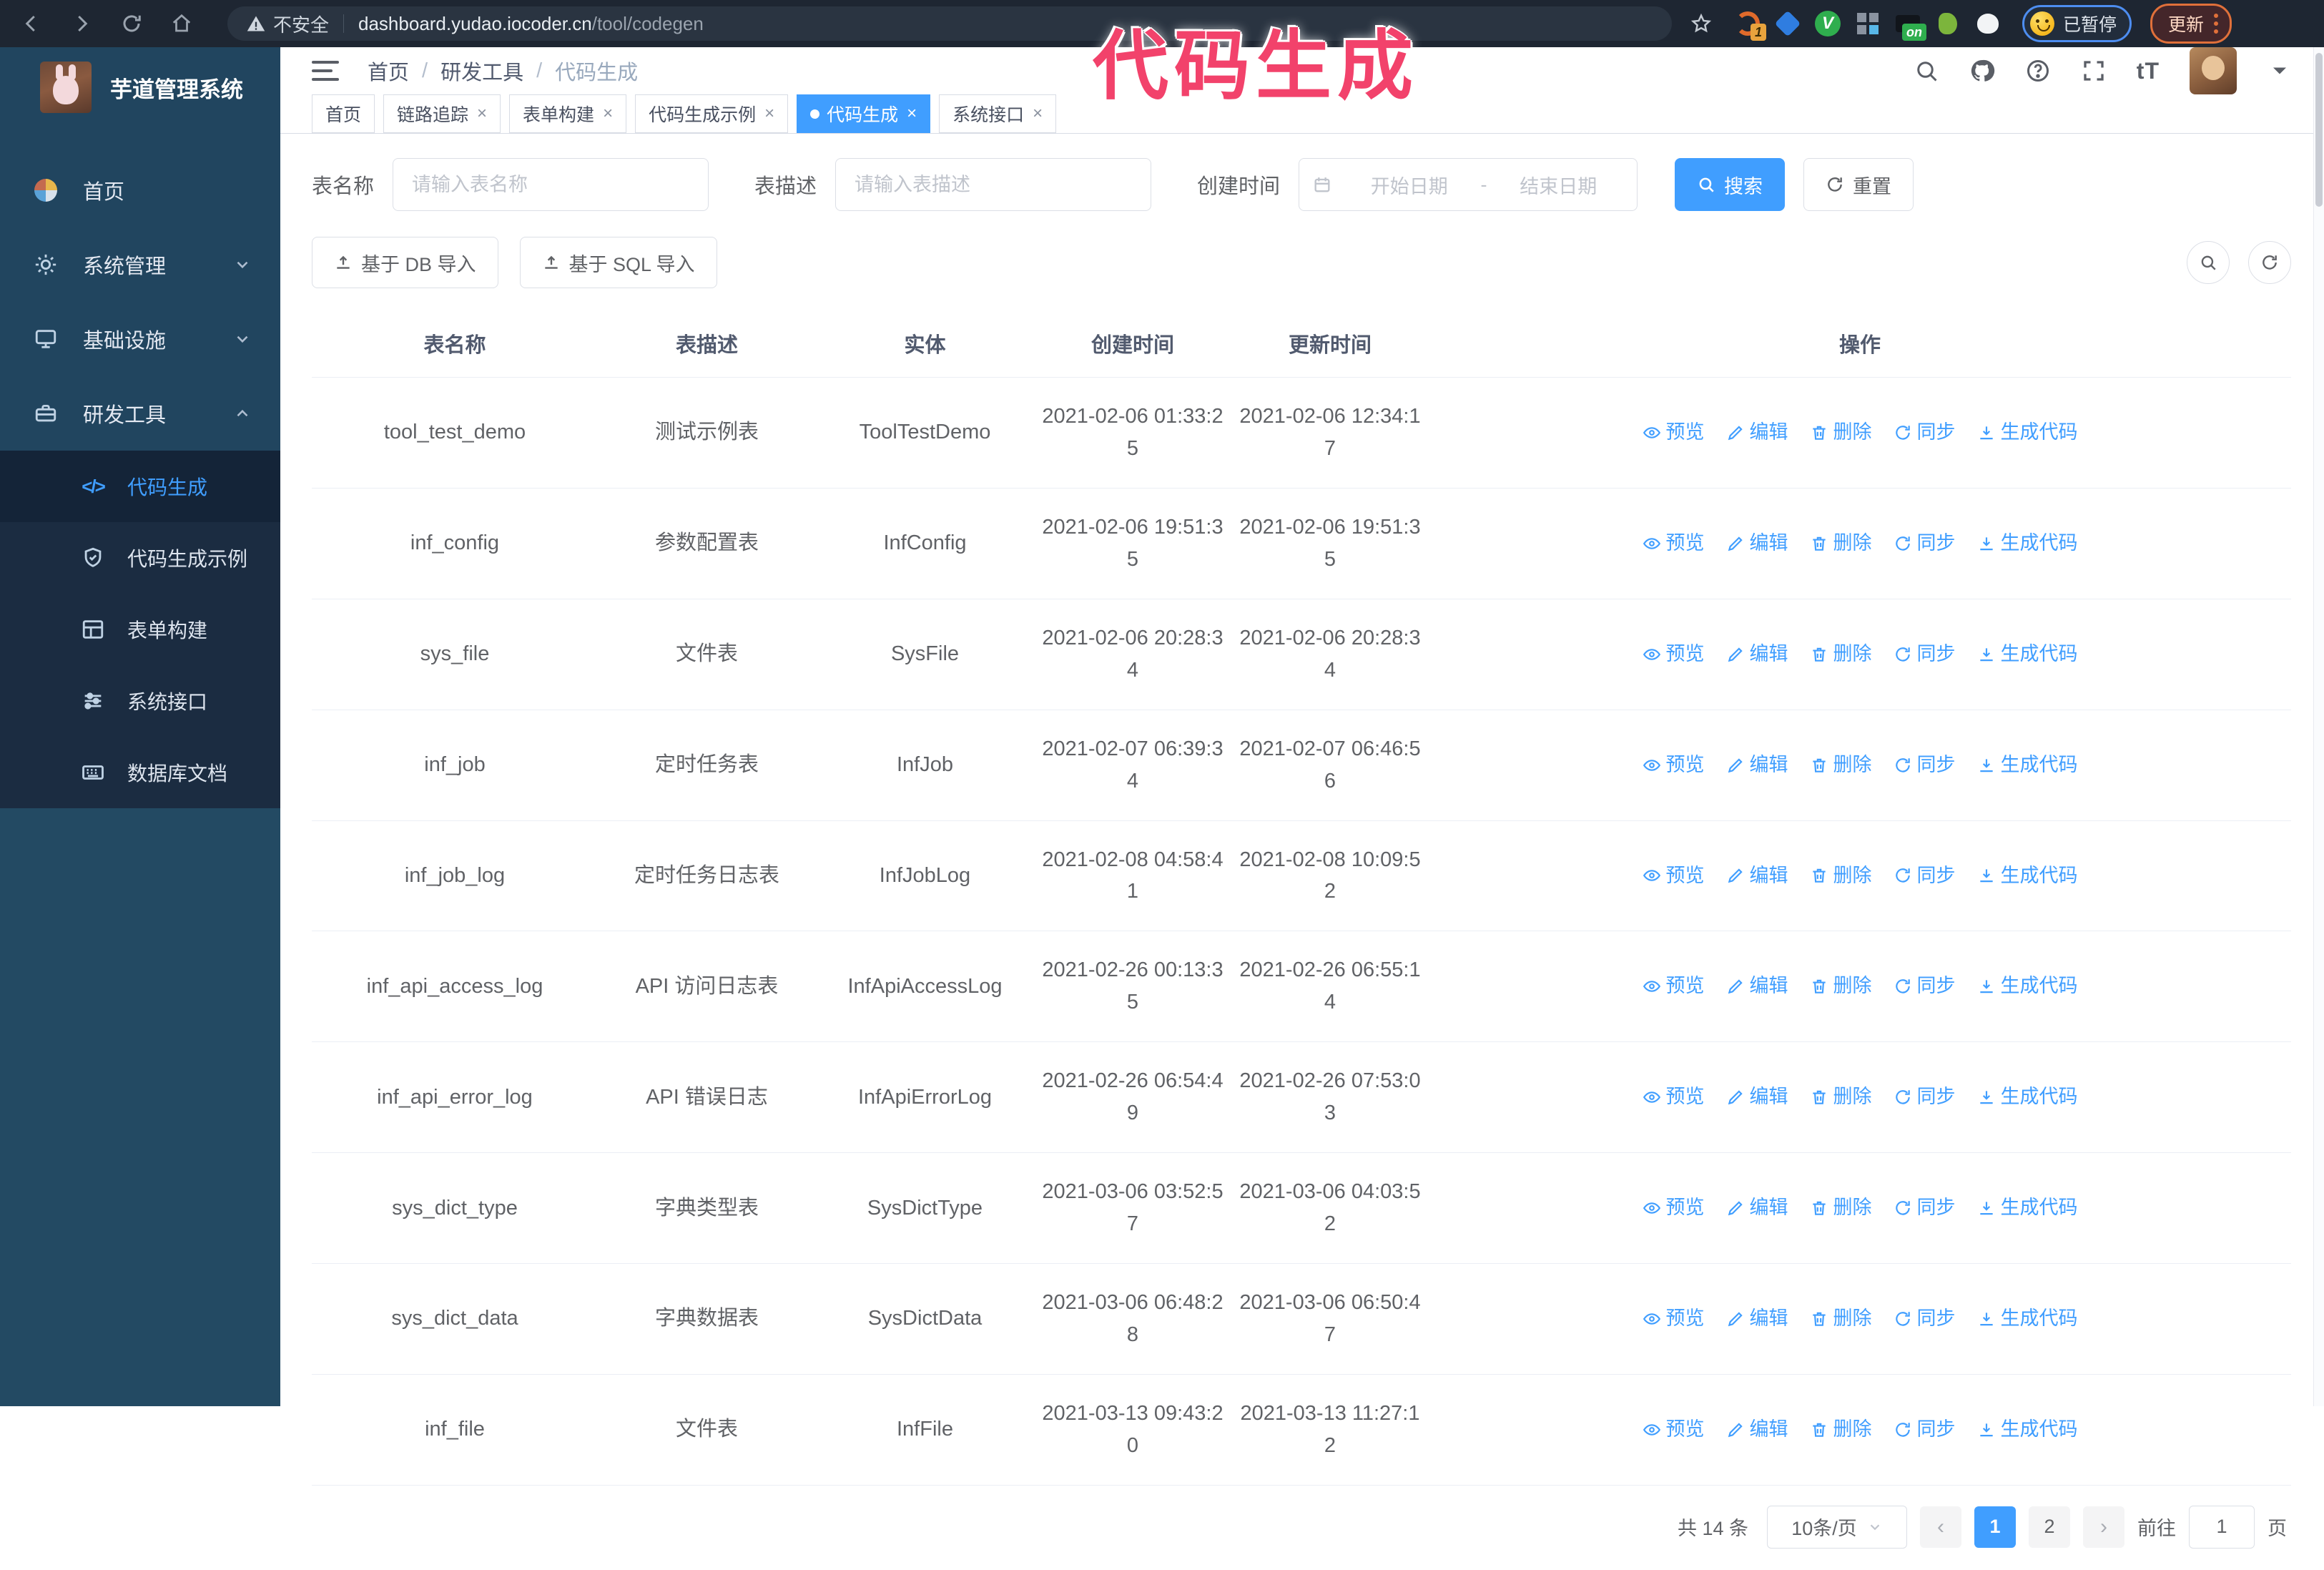 Image resolution: width=2324 pixels, height=1570 pixels. Describe the element at coordinates (2269, 262) in the screenshot. I see `refresh-table-button` at that location.